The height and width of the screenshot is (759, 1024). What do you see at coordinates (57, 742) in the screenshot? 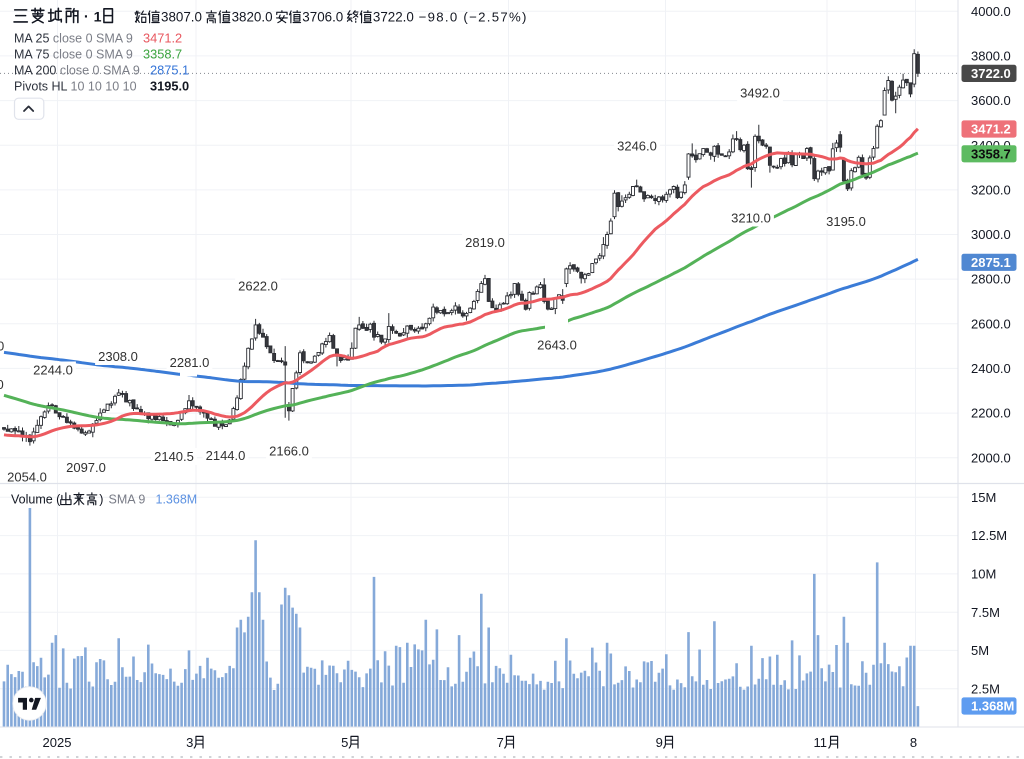
I see `svg-text: 2025` at bounding box center [57, 742].